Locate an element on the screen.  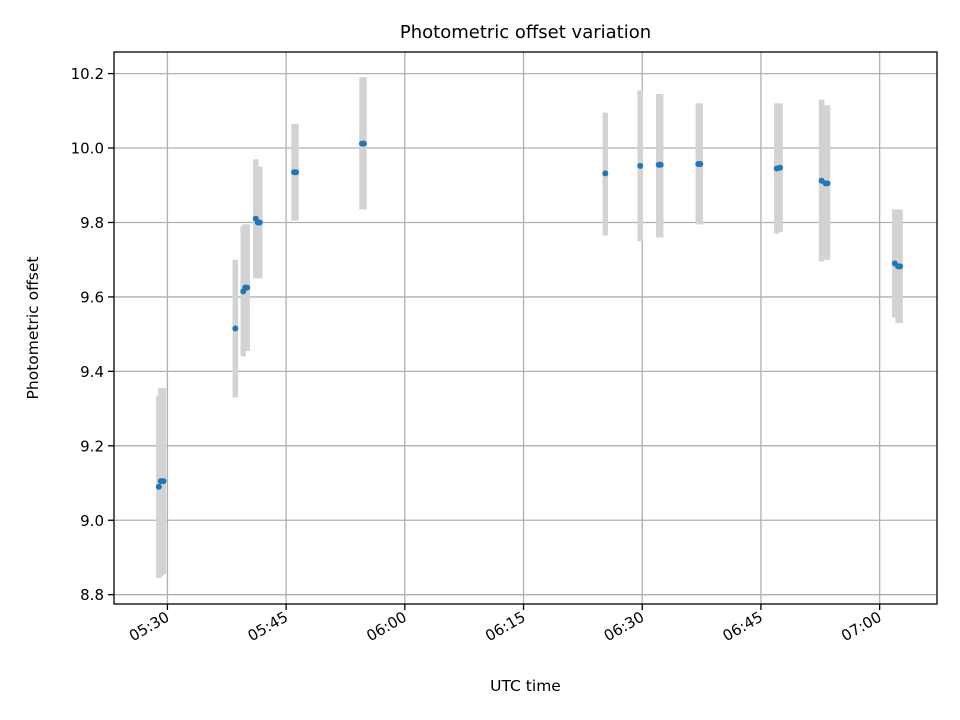
y-tick-label: 8.8 is located at coordinates (92, 595).